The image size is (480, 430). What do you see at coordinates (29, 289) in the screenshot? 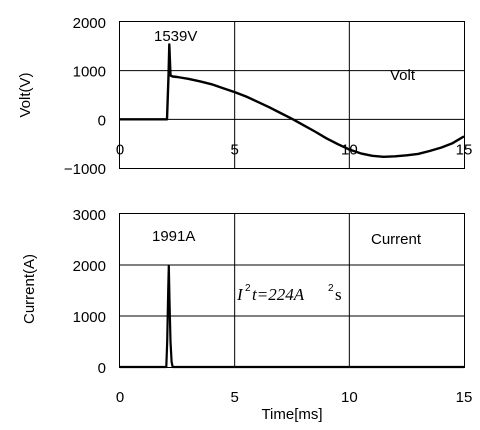
I see `current-y-axis-label: Current(A)` at bounding box center [29, 289].